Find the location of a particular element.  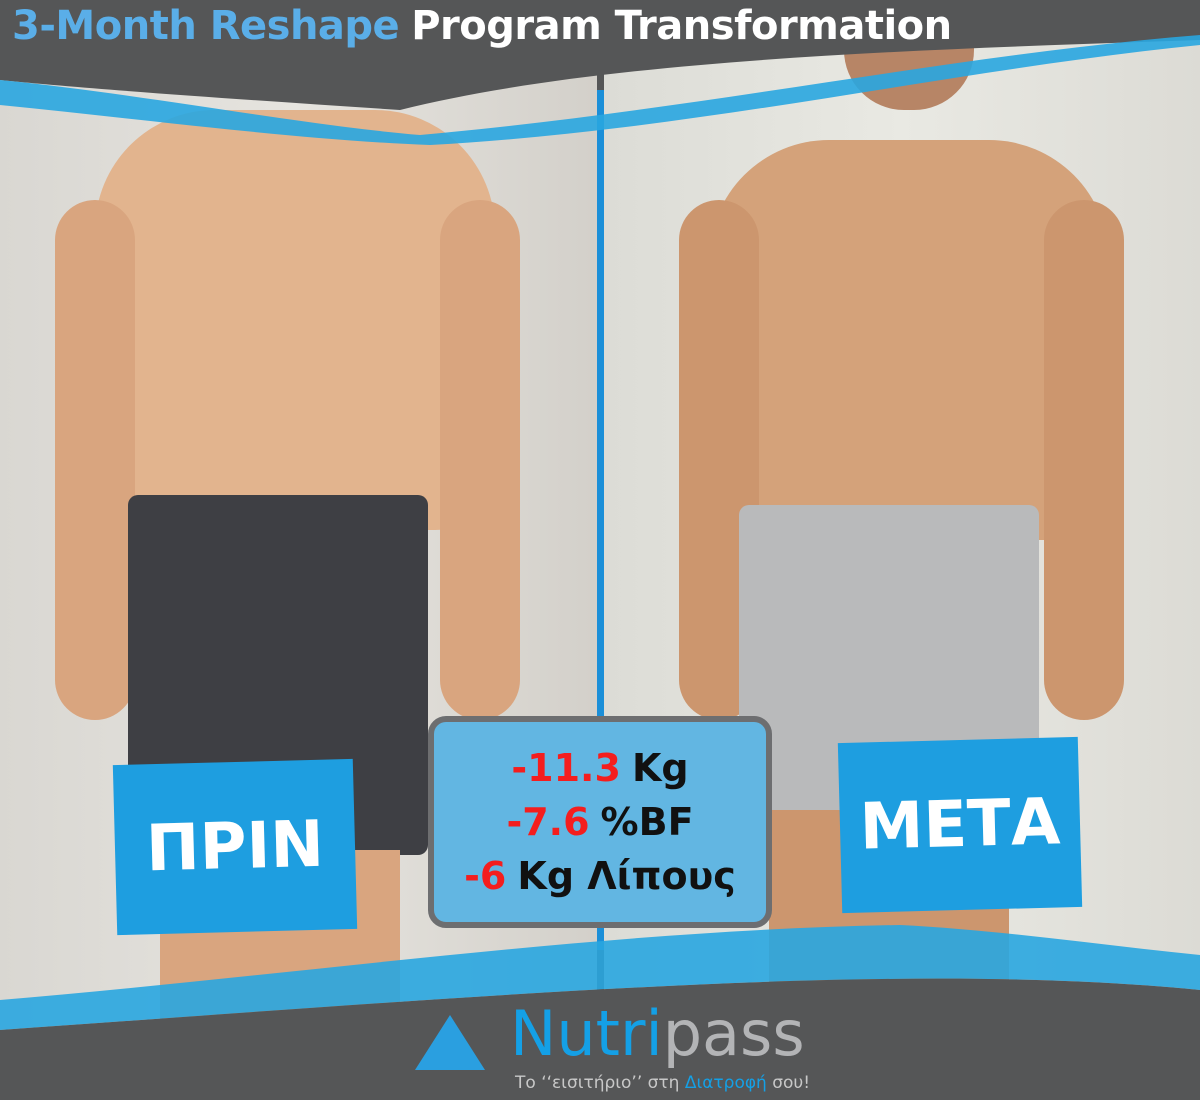

tagline-start: Το ‘‘εισιτήριο’’ στη is located at coordinates (600, 1083).